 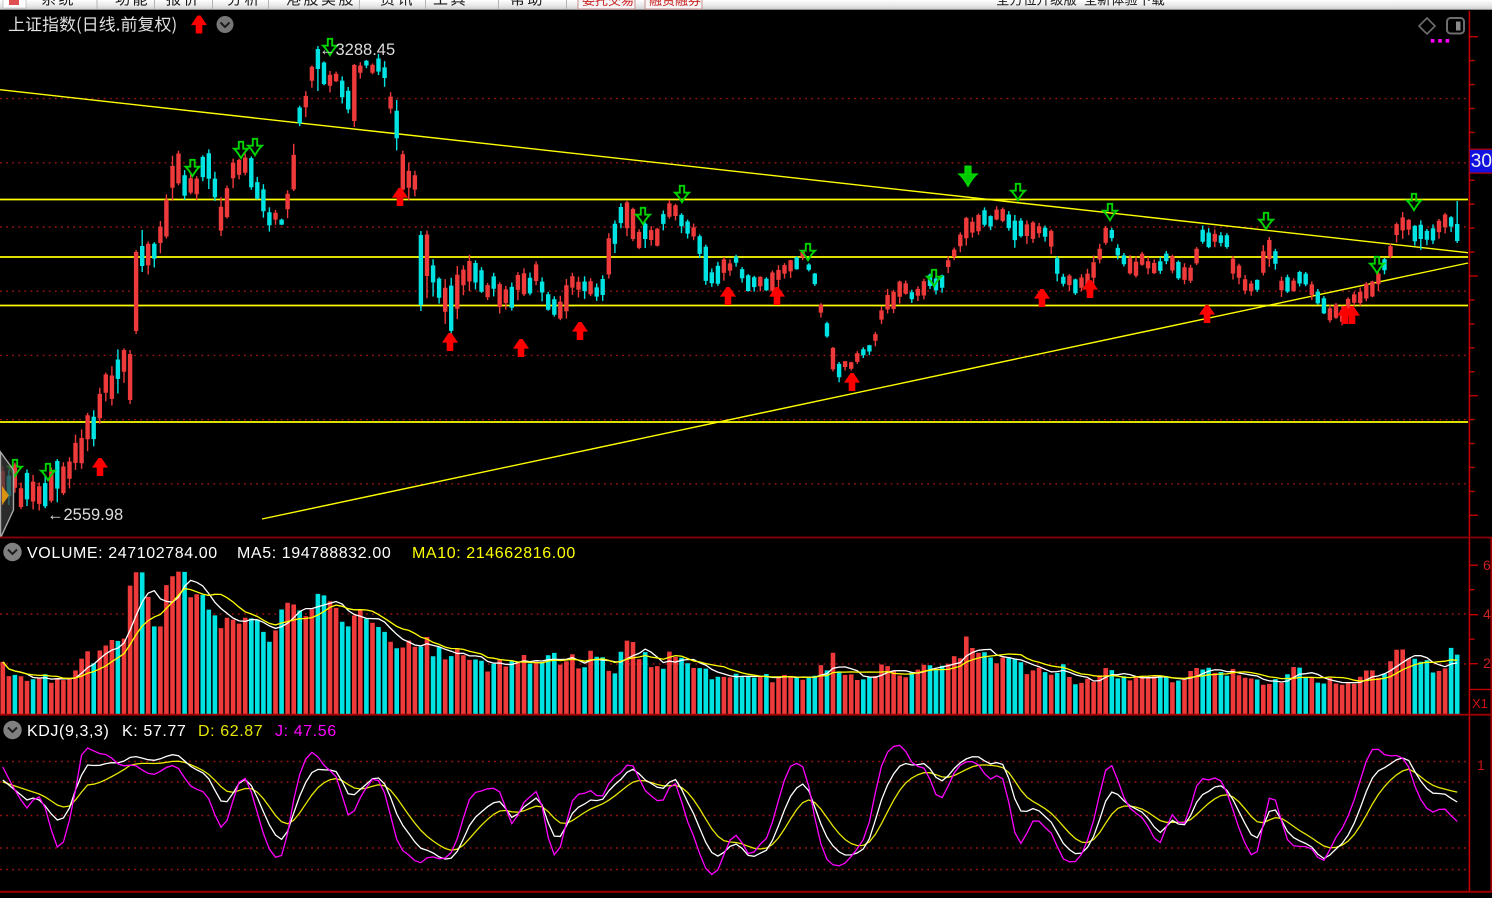 I want to click on svg-text: 2, so click(x=1487, y=663).